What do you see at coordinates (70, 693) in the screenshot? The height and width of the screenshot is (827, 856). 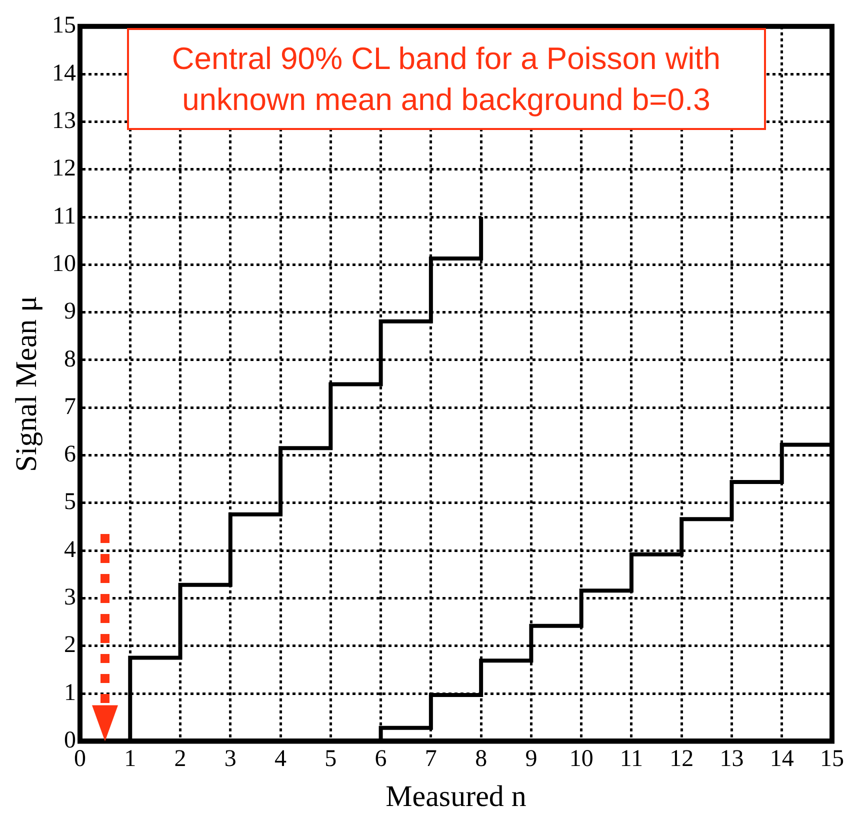 I see `y-tick-label: 1` at bounding box center [70, 693].